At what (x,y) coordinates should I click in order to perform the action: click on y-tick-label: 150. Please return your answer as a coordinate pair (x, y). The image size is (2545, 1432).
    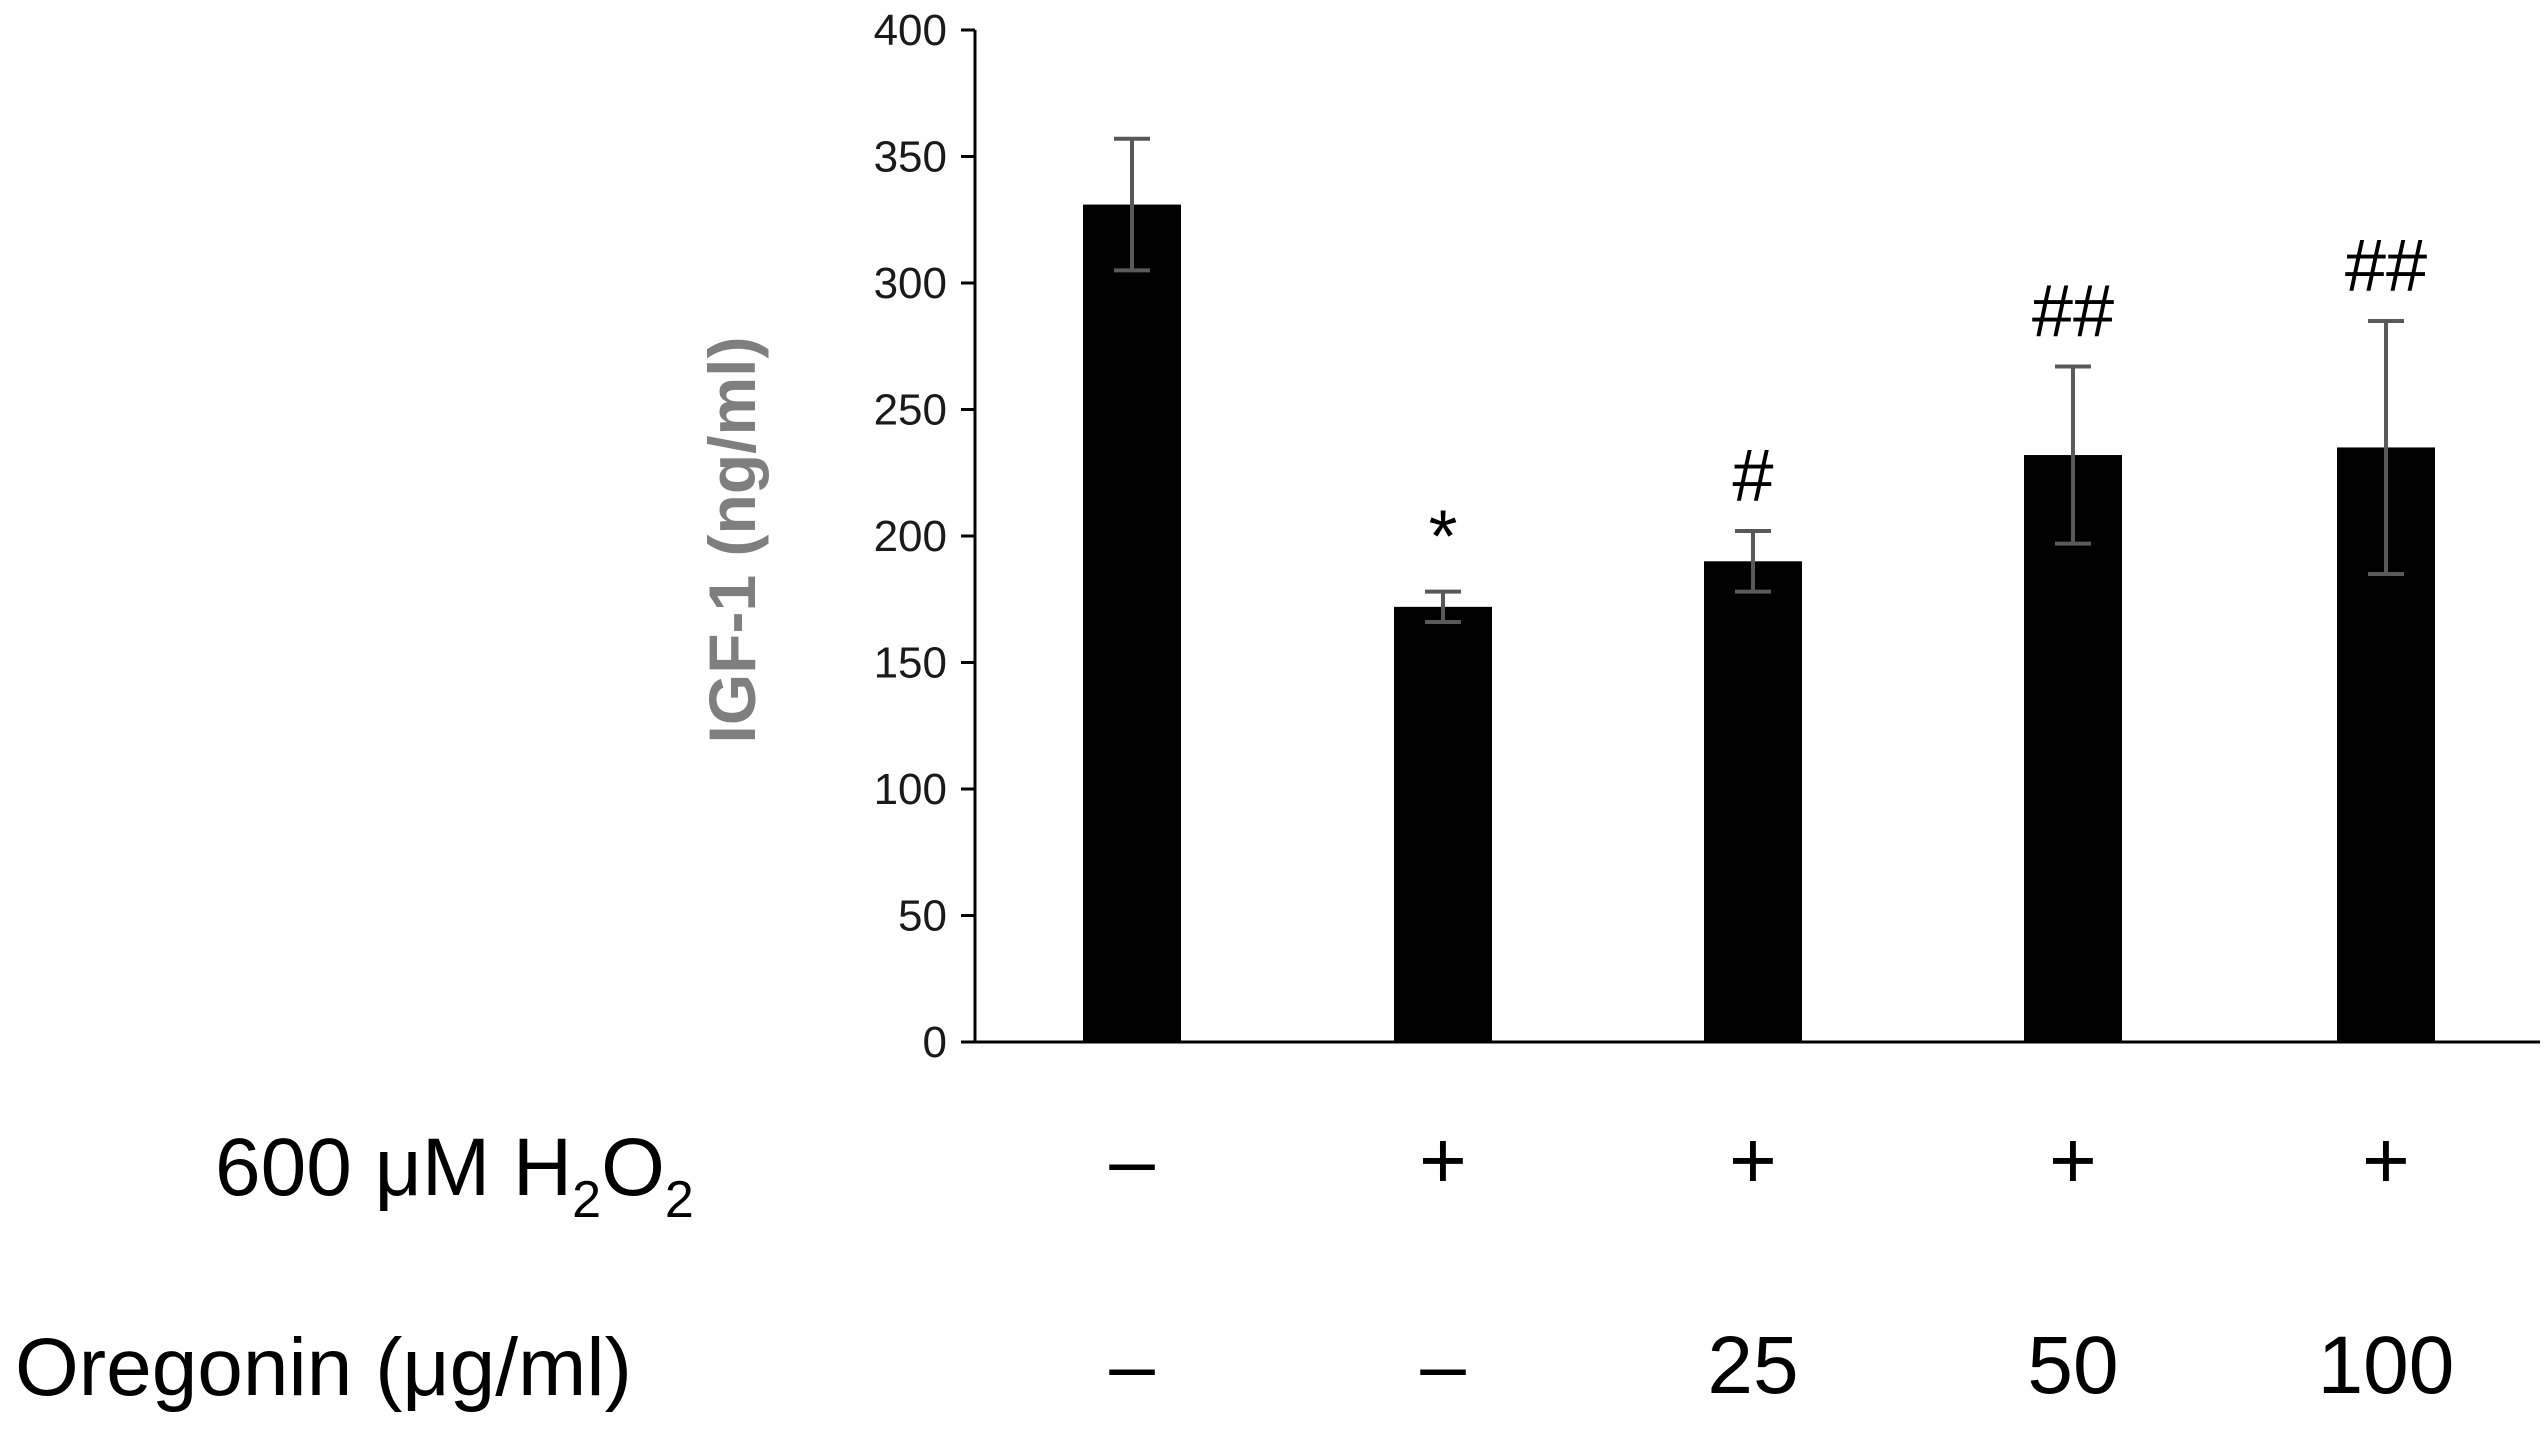
    Looking at the image, I should click on (910, 663).